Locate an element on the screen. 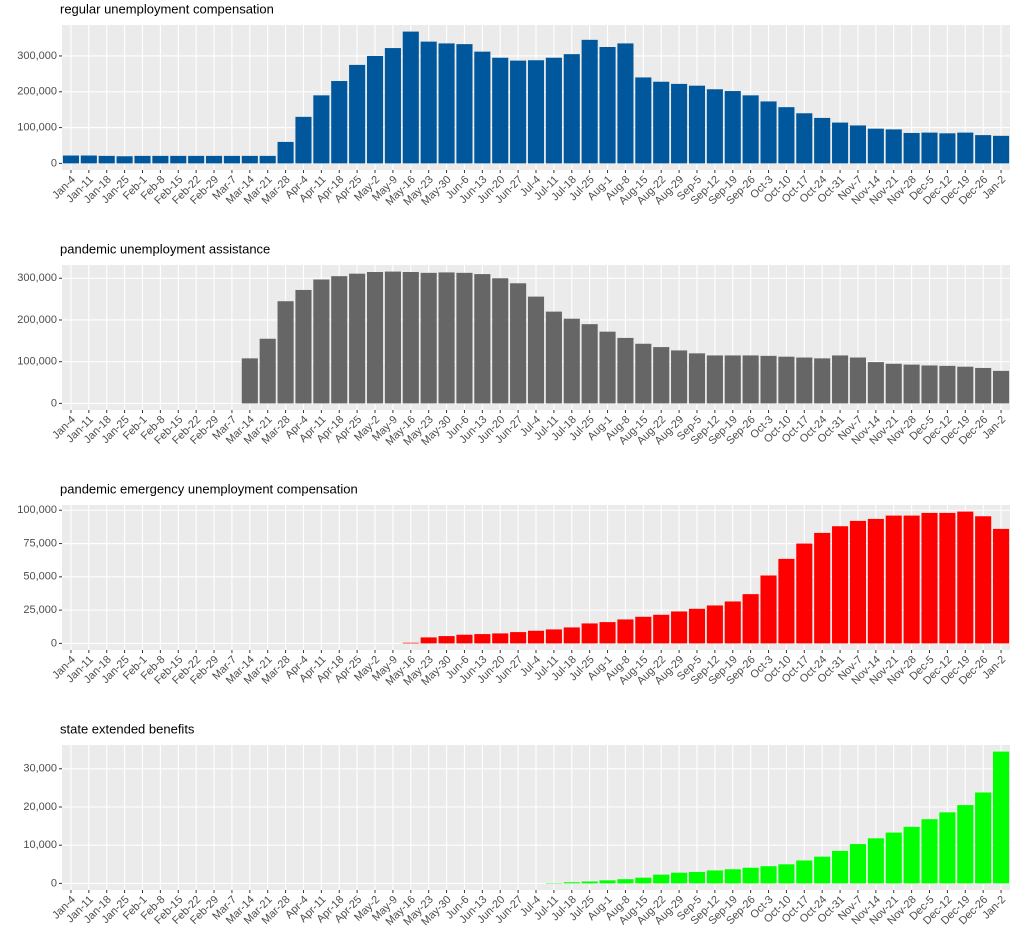 This screenshot has width=1012, height=929. y-tick-label: 25,000 is located at coordinates (40, 610).